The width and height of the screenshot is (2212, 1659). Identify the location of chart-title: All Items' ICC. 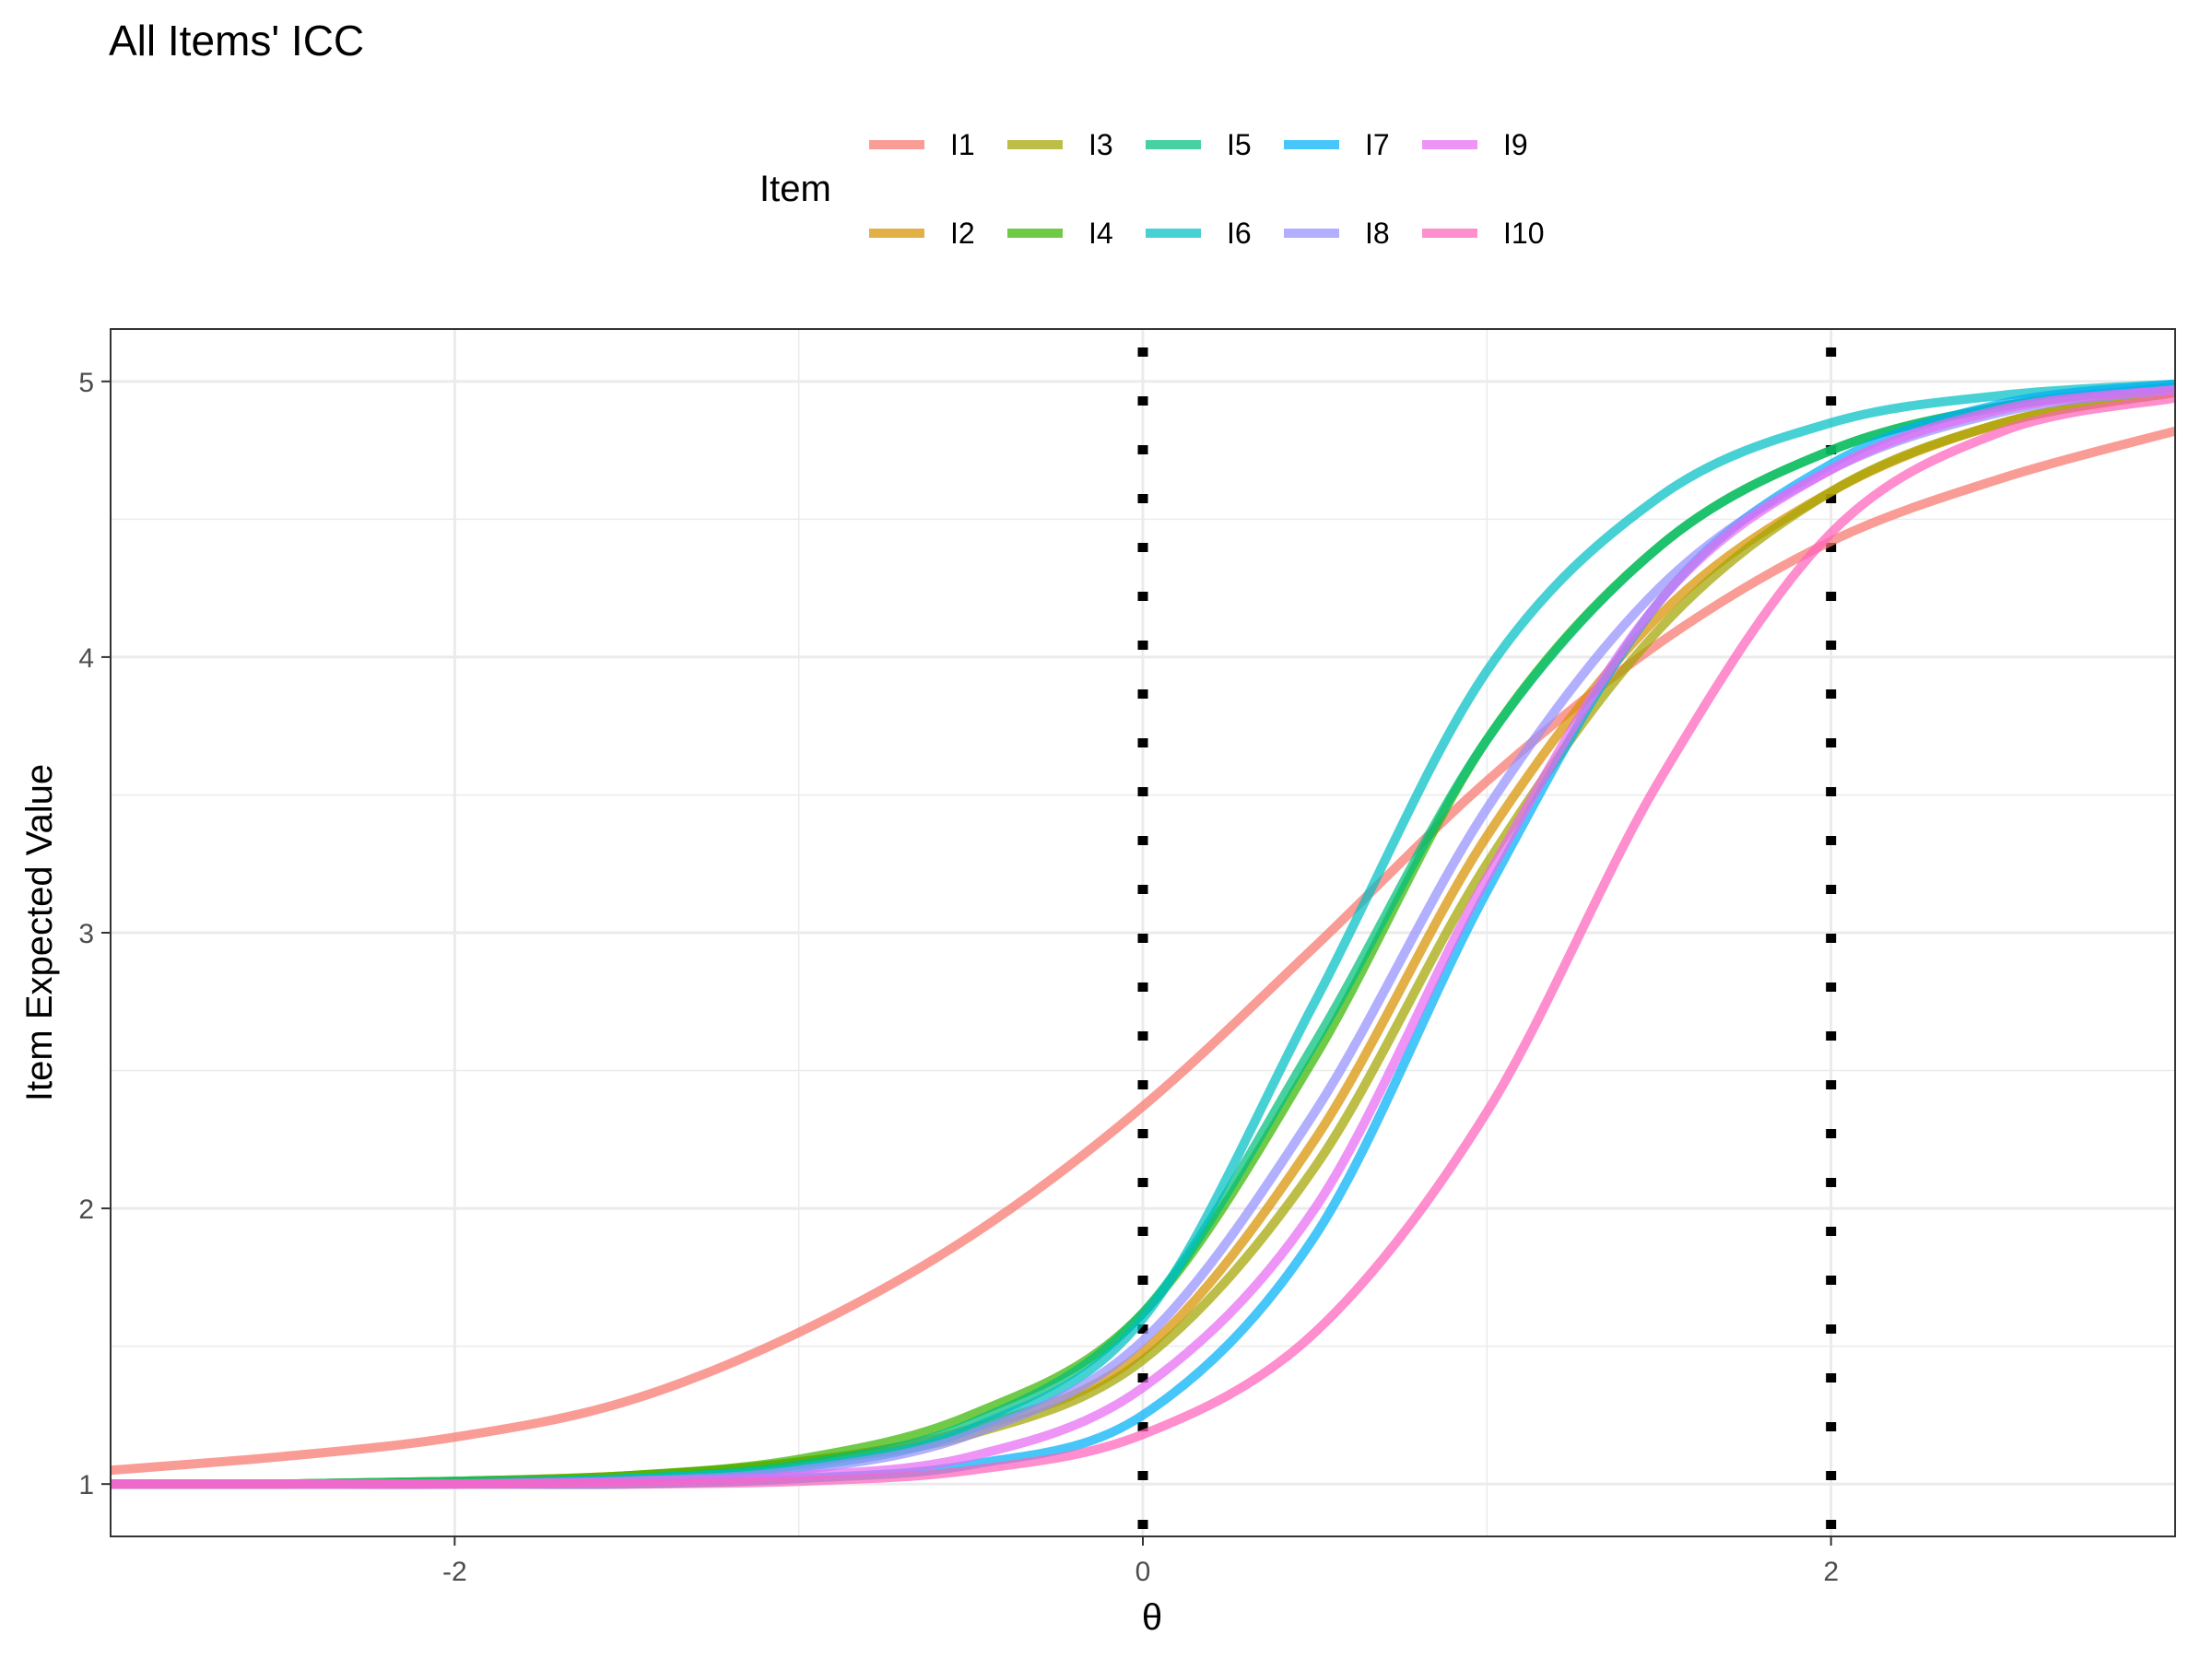
(236, 41).